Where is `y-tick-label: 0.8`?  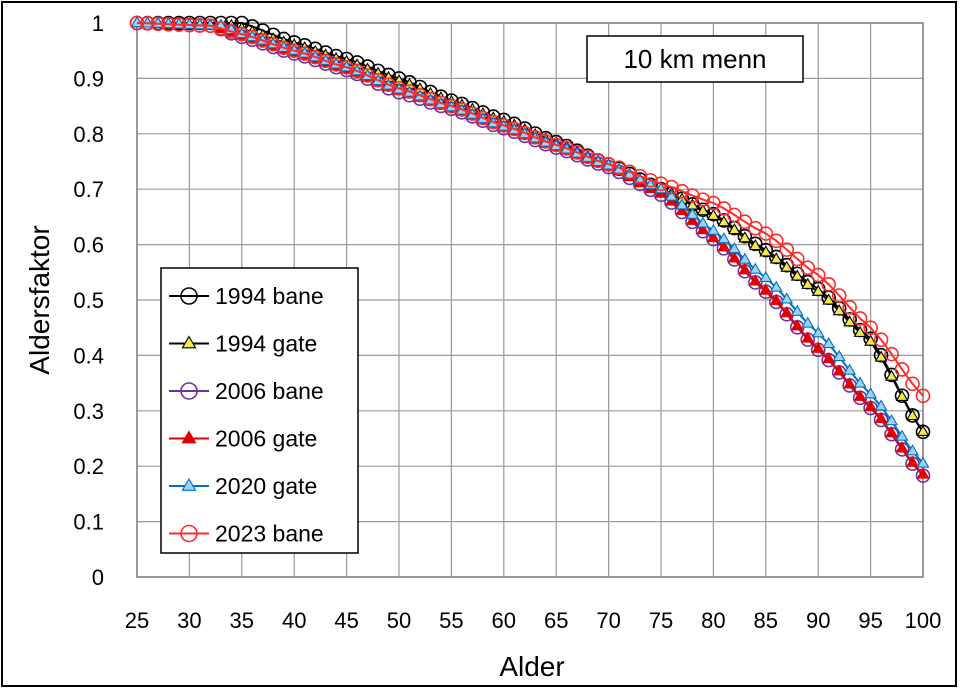 y-tick-label: 0.8 is located at coordinates (88, 134).